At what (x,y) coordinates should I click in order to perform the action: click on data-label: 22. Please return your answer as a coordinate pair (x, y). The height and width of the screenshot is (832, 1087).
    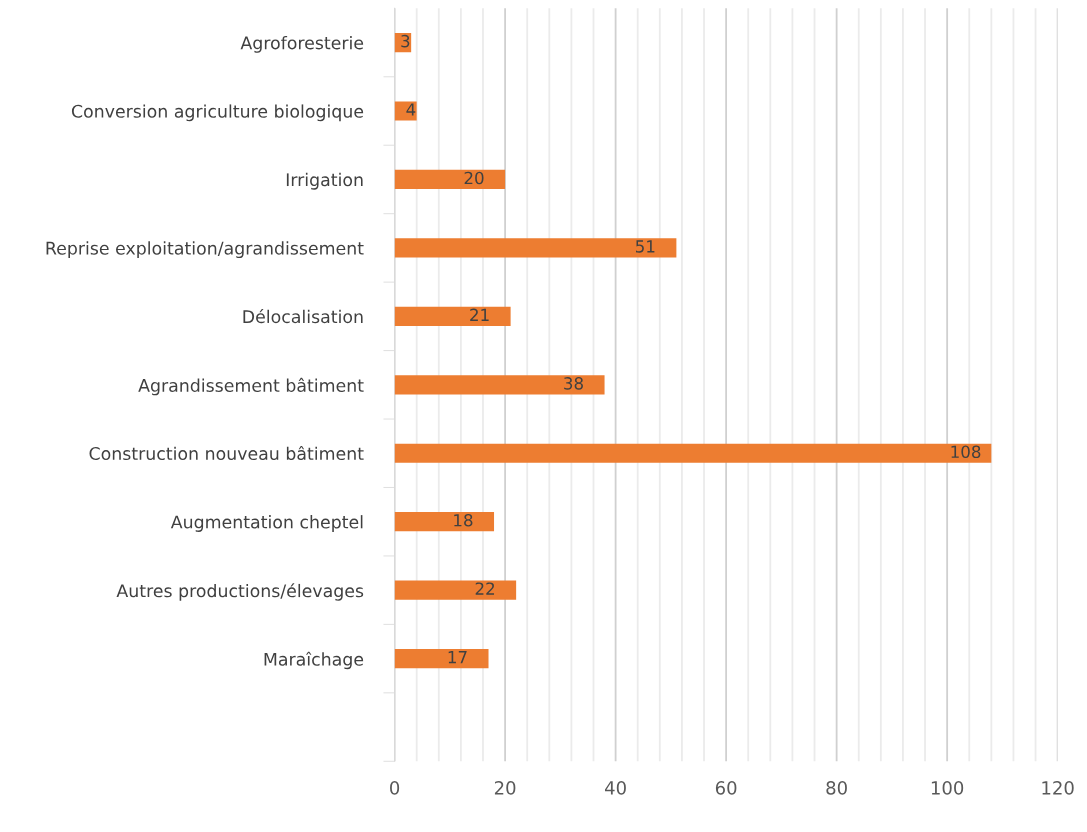
    Looking at the image, I should click on (485, 588).